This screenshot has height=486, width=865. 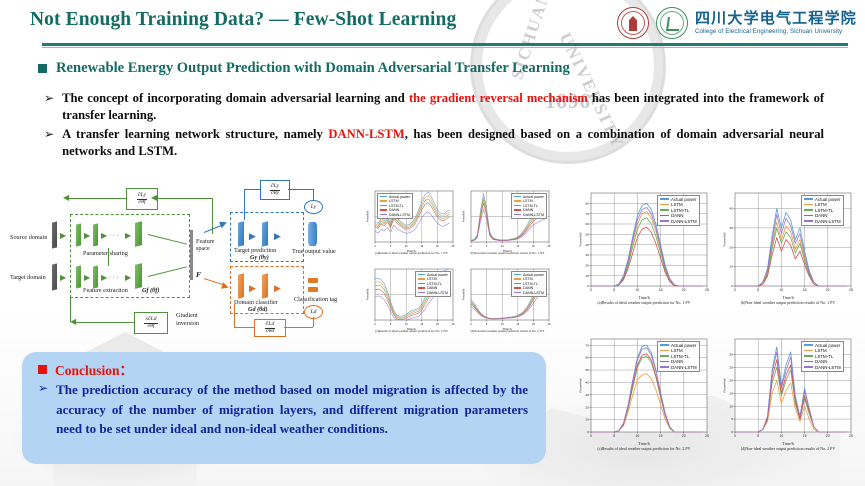 What do you see at coordinates (104, 277) in the screenshot?
I see `tgt-arrow-2: ▶` at bounding box center [104, 277].